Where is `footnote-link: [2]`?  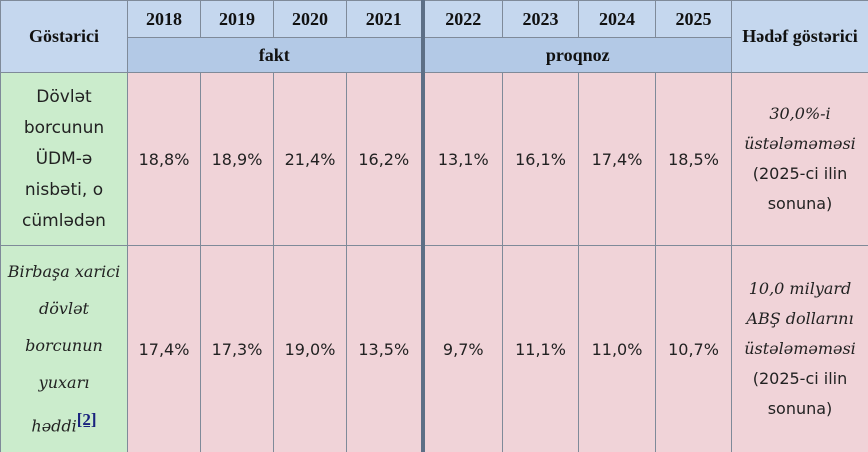
footnote-link: [2] is located at coordinates (86, 420).